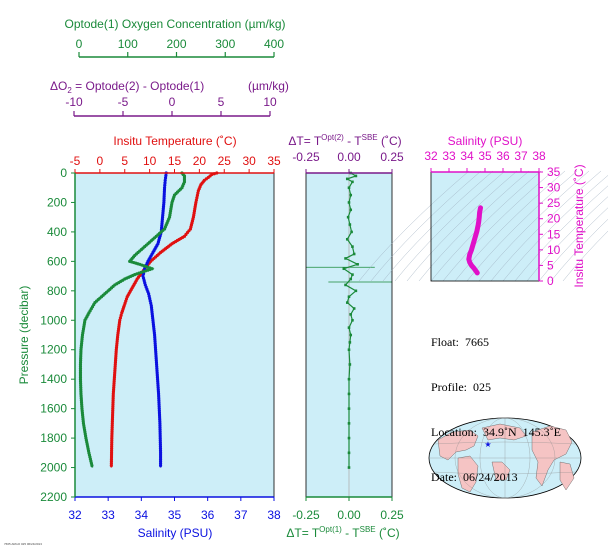 This screenshot has height=559, width=608. Describe the element at coordinates (53, 350) in the screenshot. I see `pressure-tick-label: 1200` at that location.